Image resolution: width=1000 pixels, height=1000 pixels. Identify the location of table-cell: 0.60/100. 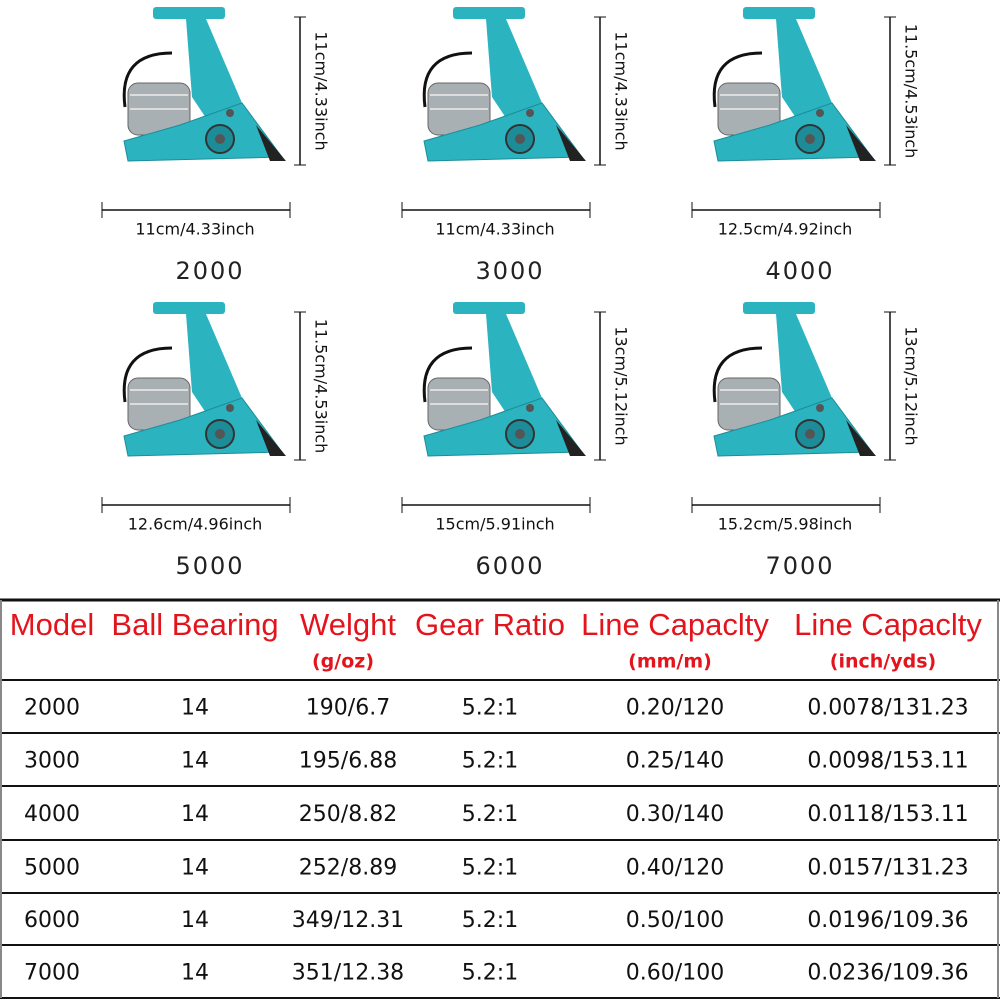
(675, 973).